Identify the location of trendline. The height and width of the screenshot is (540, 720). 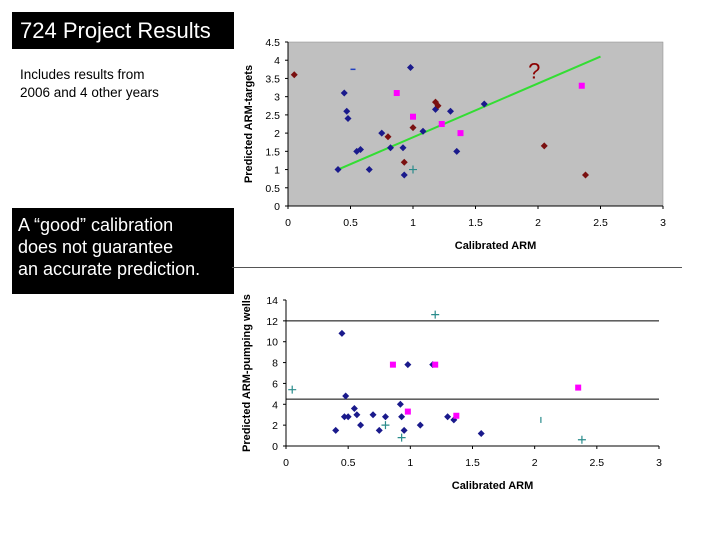
(469, 113).